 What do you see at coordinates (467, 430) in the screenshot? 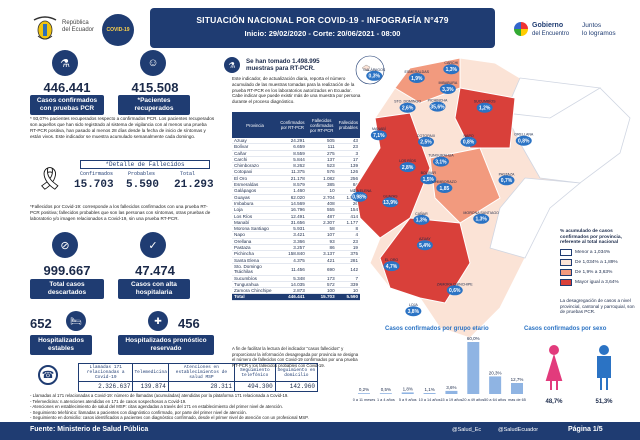
I see `twitter-link: @Salud_Ec` at bounding box center [467, 430].